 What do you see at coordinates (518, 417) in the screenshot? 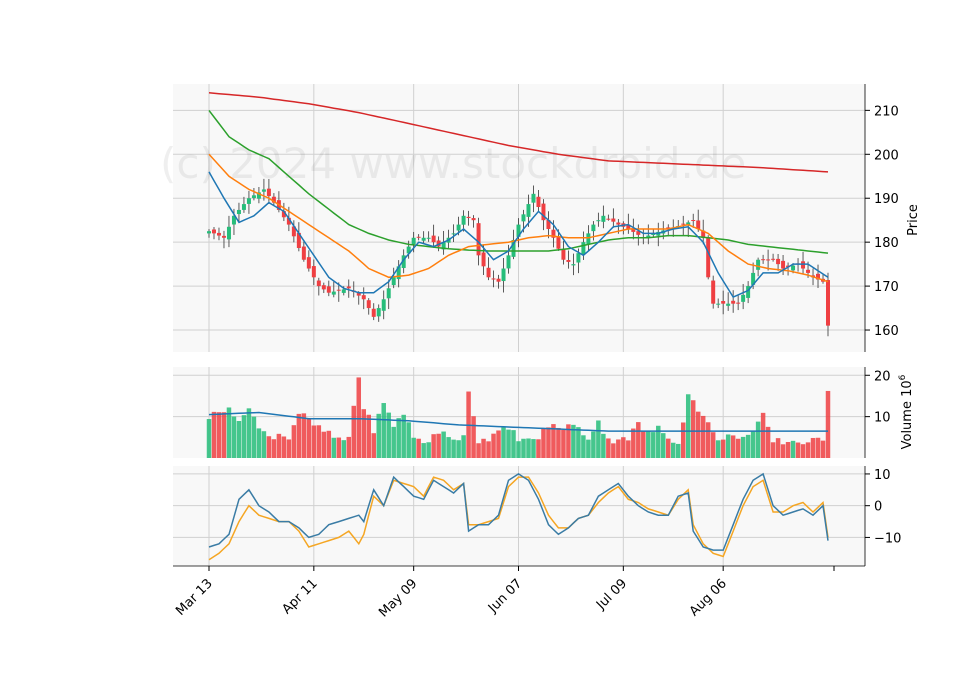
I see `volume-panel` at bounding box center [518, 417].